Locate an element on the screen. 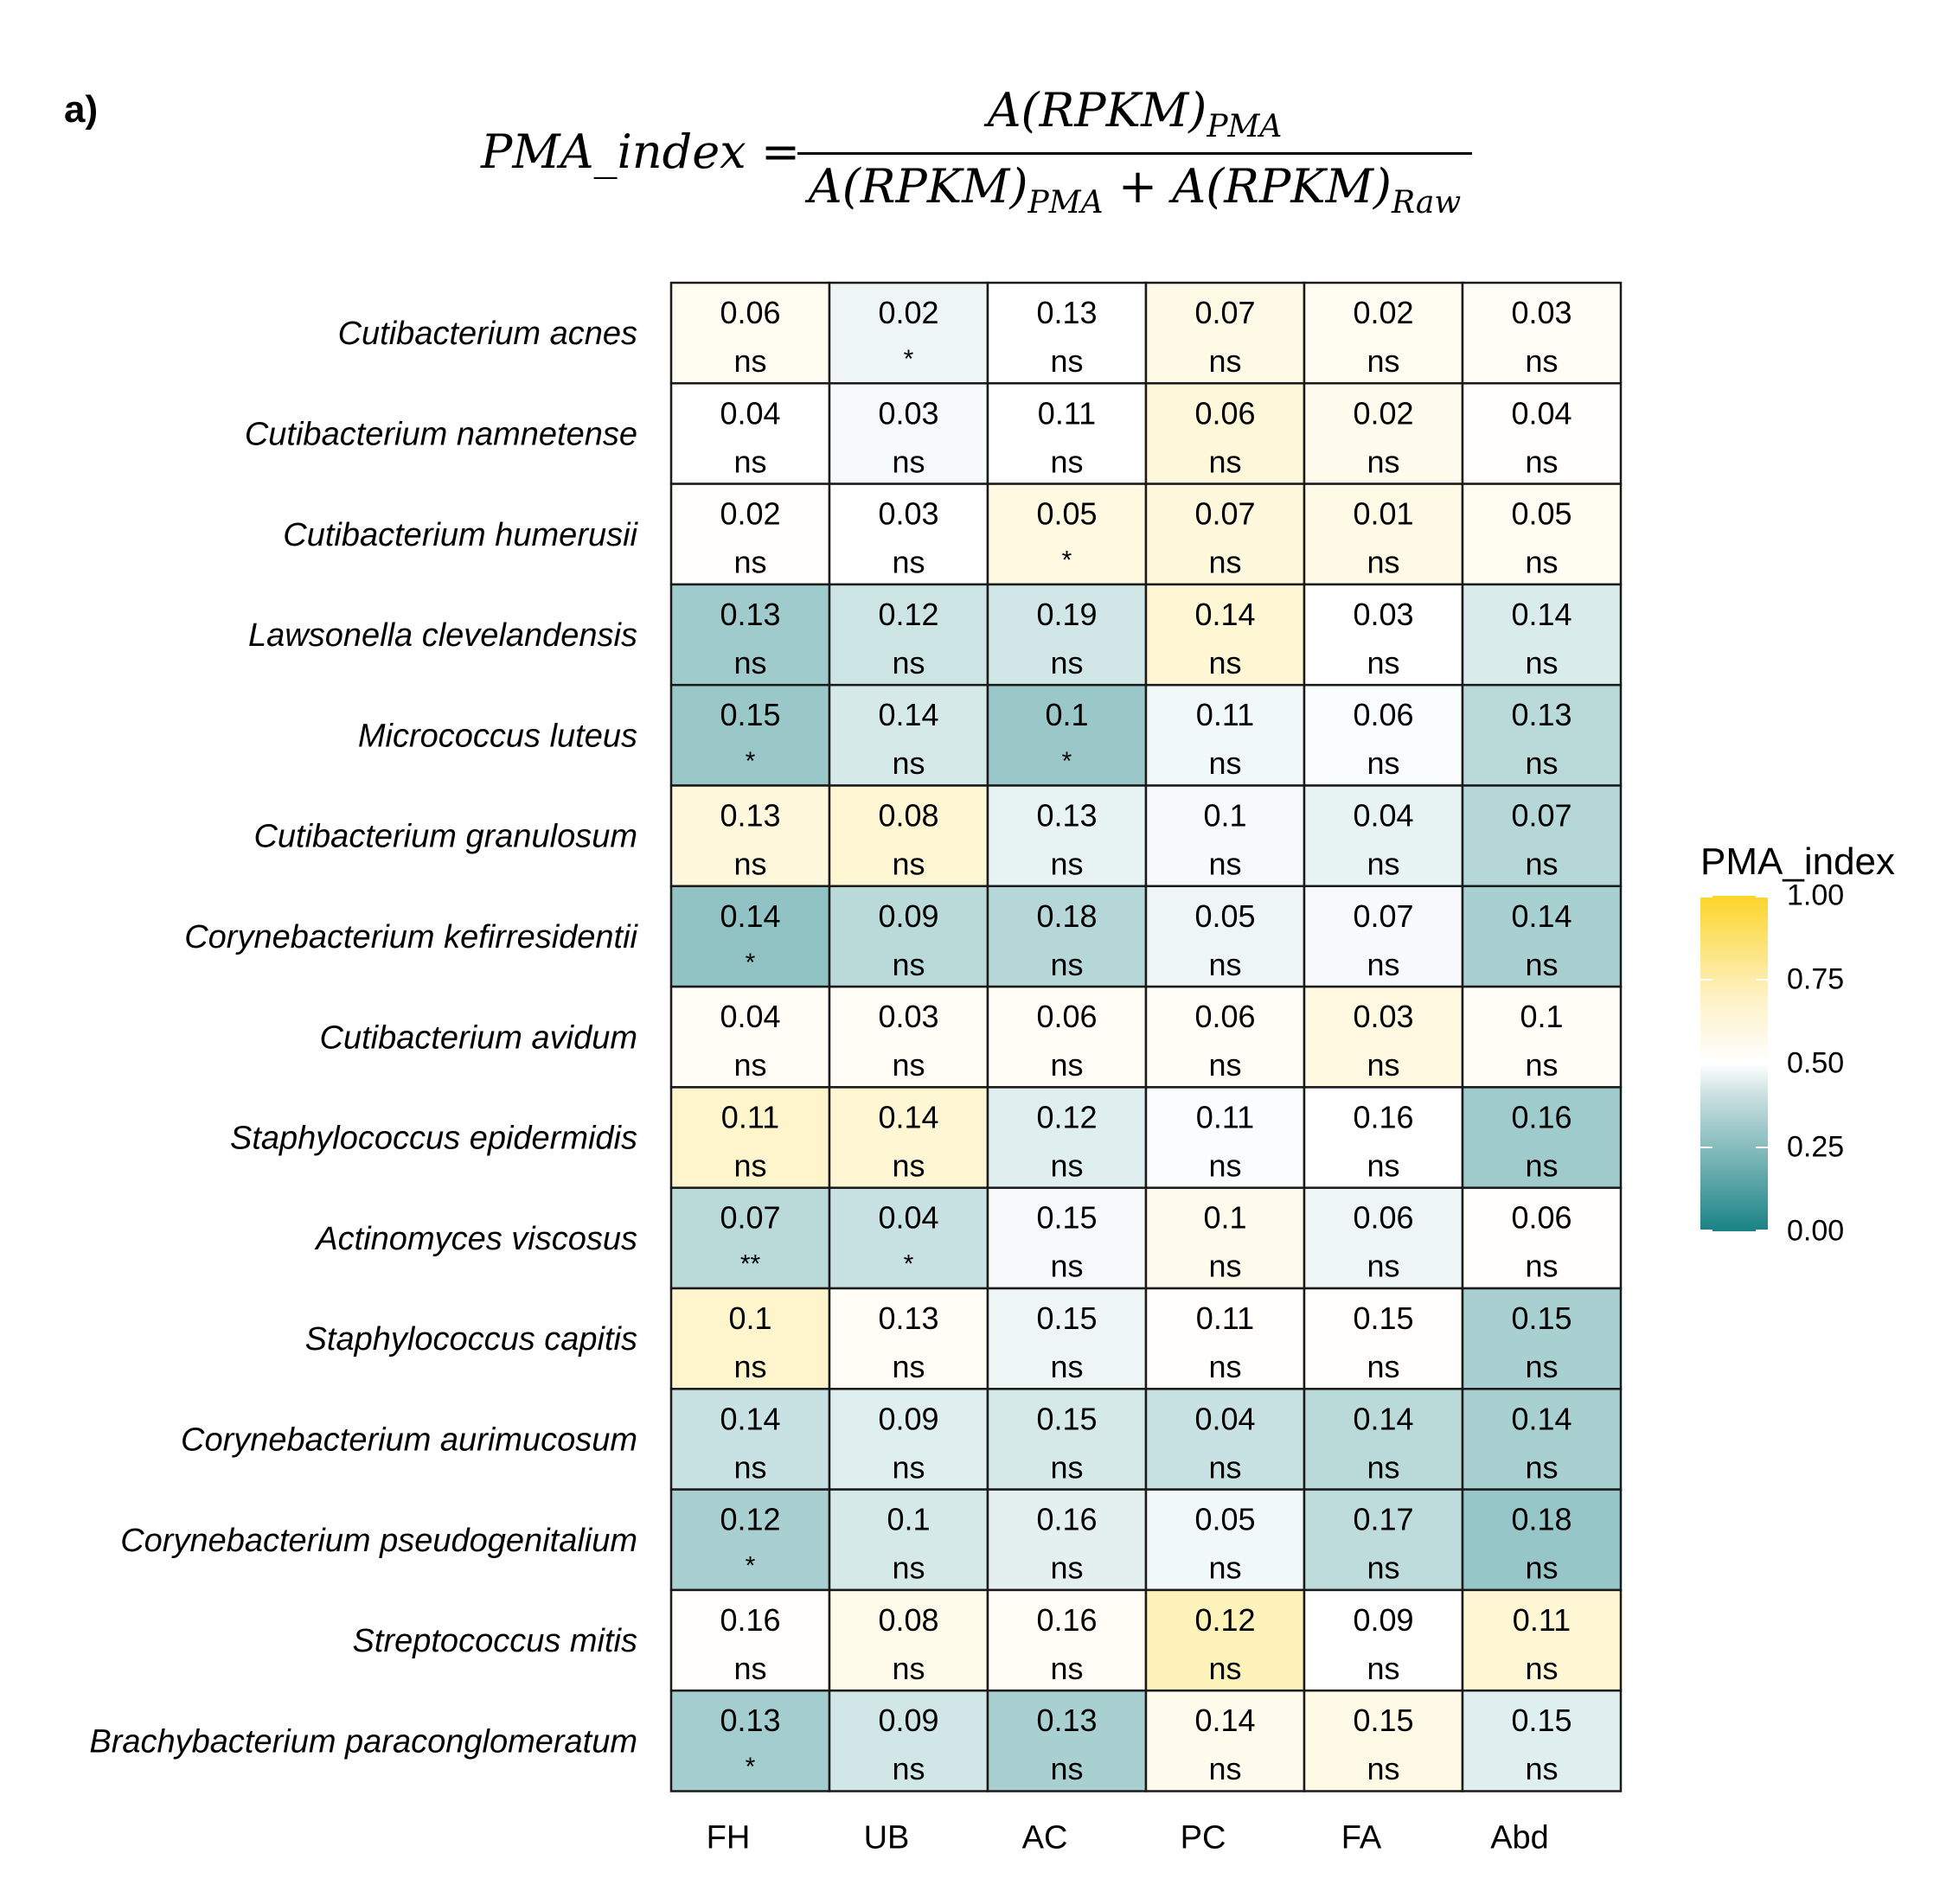 Image resolution: width=1946 pixels, height=1904 pixels. x-axis-labels: FH UB AC PC FA Abd is located at coordinates (1128, 1838).